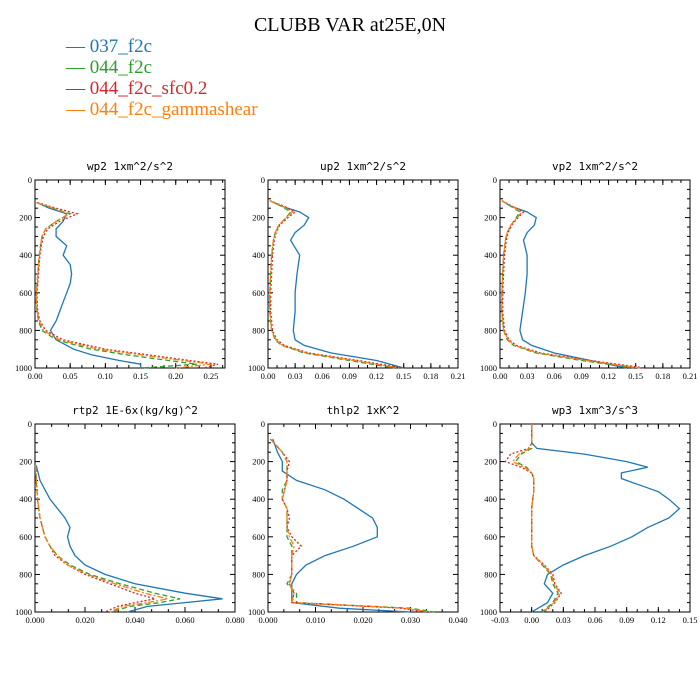 Image resolution: width=700 pixels, height=700 pixels. Describe the element at coordinates (410, 620) in the screenshot. I see `x-tick-label: 0.030` at that location.